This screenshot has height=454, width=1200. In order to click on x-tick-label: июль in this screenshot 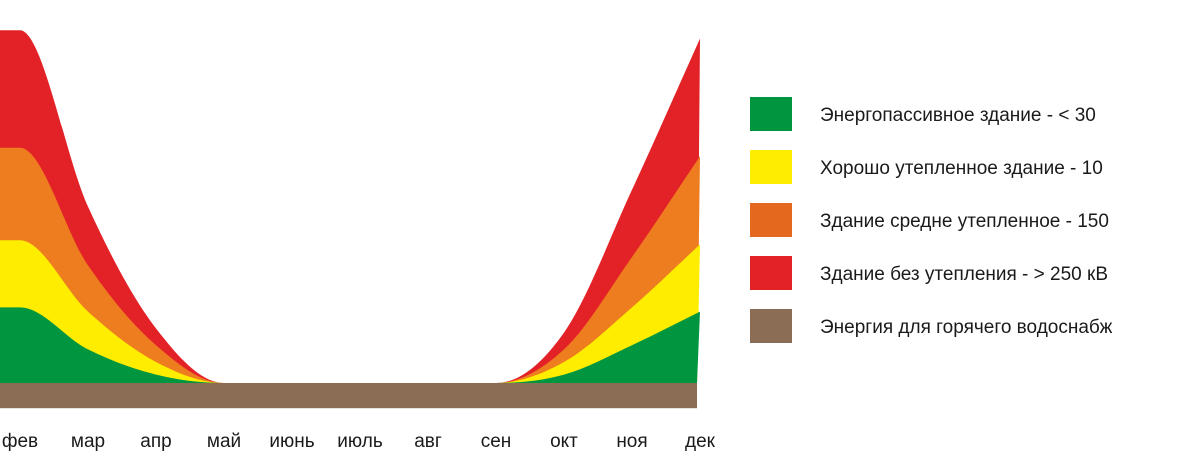, I will do `click(360, 441)`.